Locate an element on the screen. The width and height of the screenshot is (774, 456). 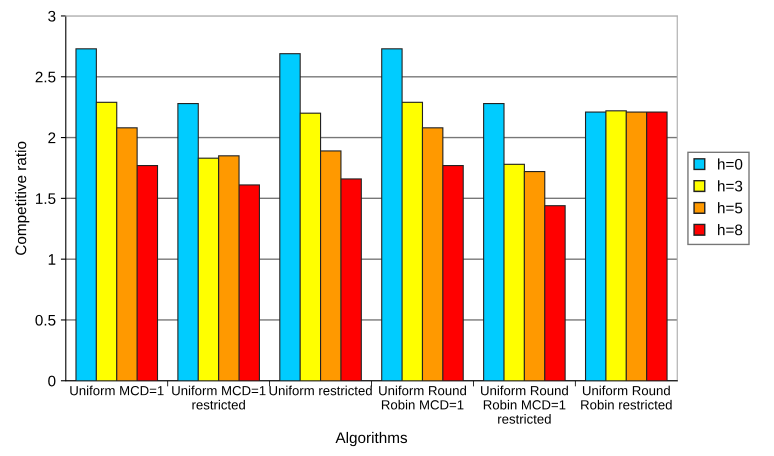
y-axis-title: Competitive ratio is located at coordinates (22, 198).